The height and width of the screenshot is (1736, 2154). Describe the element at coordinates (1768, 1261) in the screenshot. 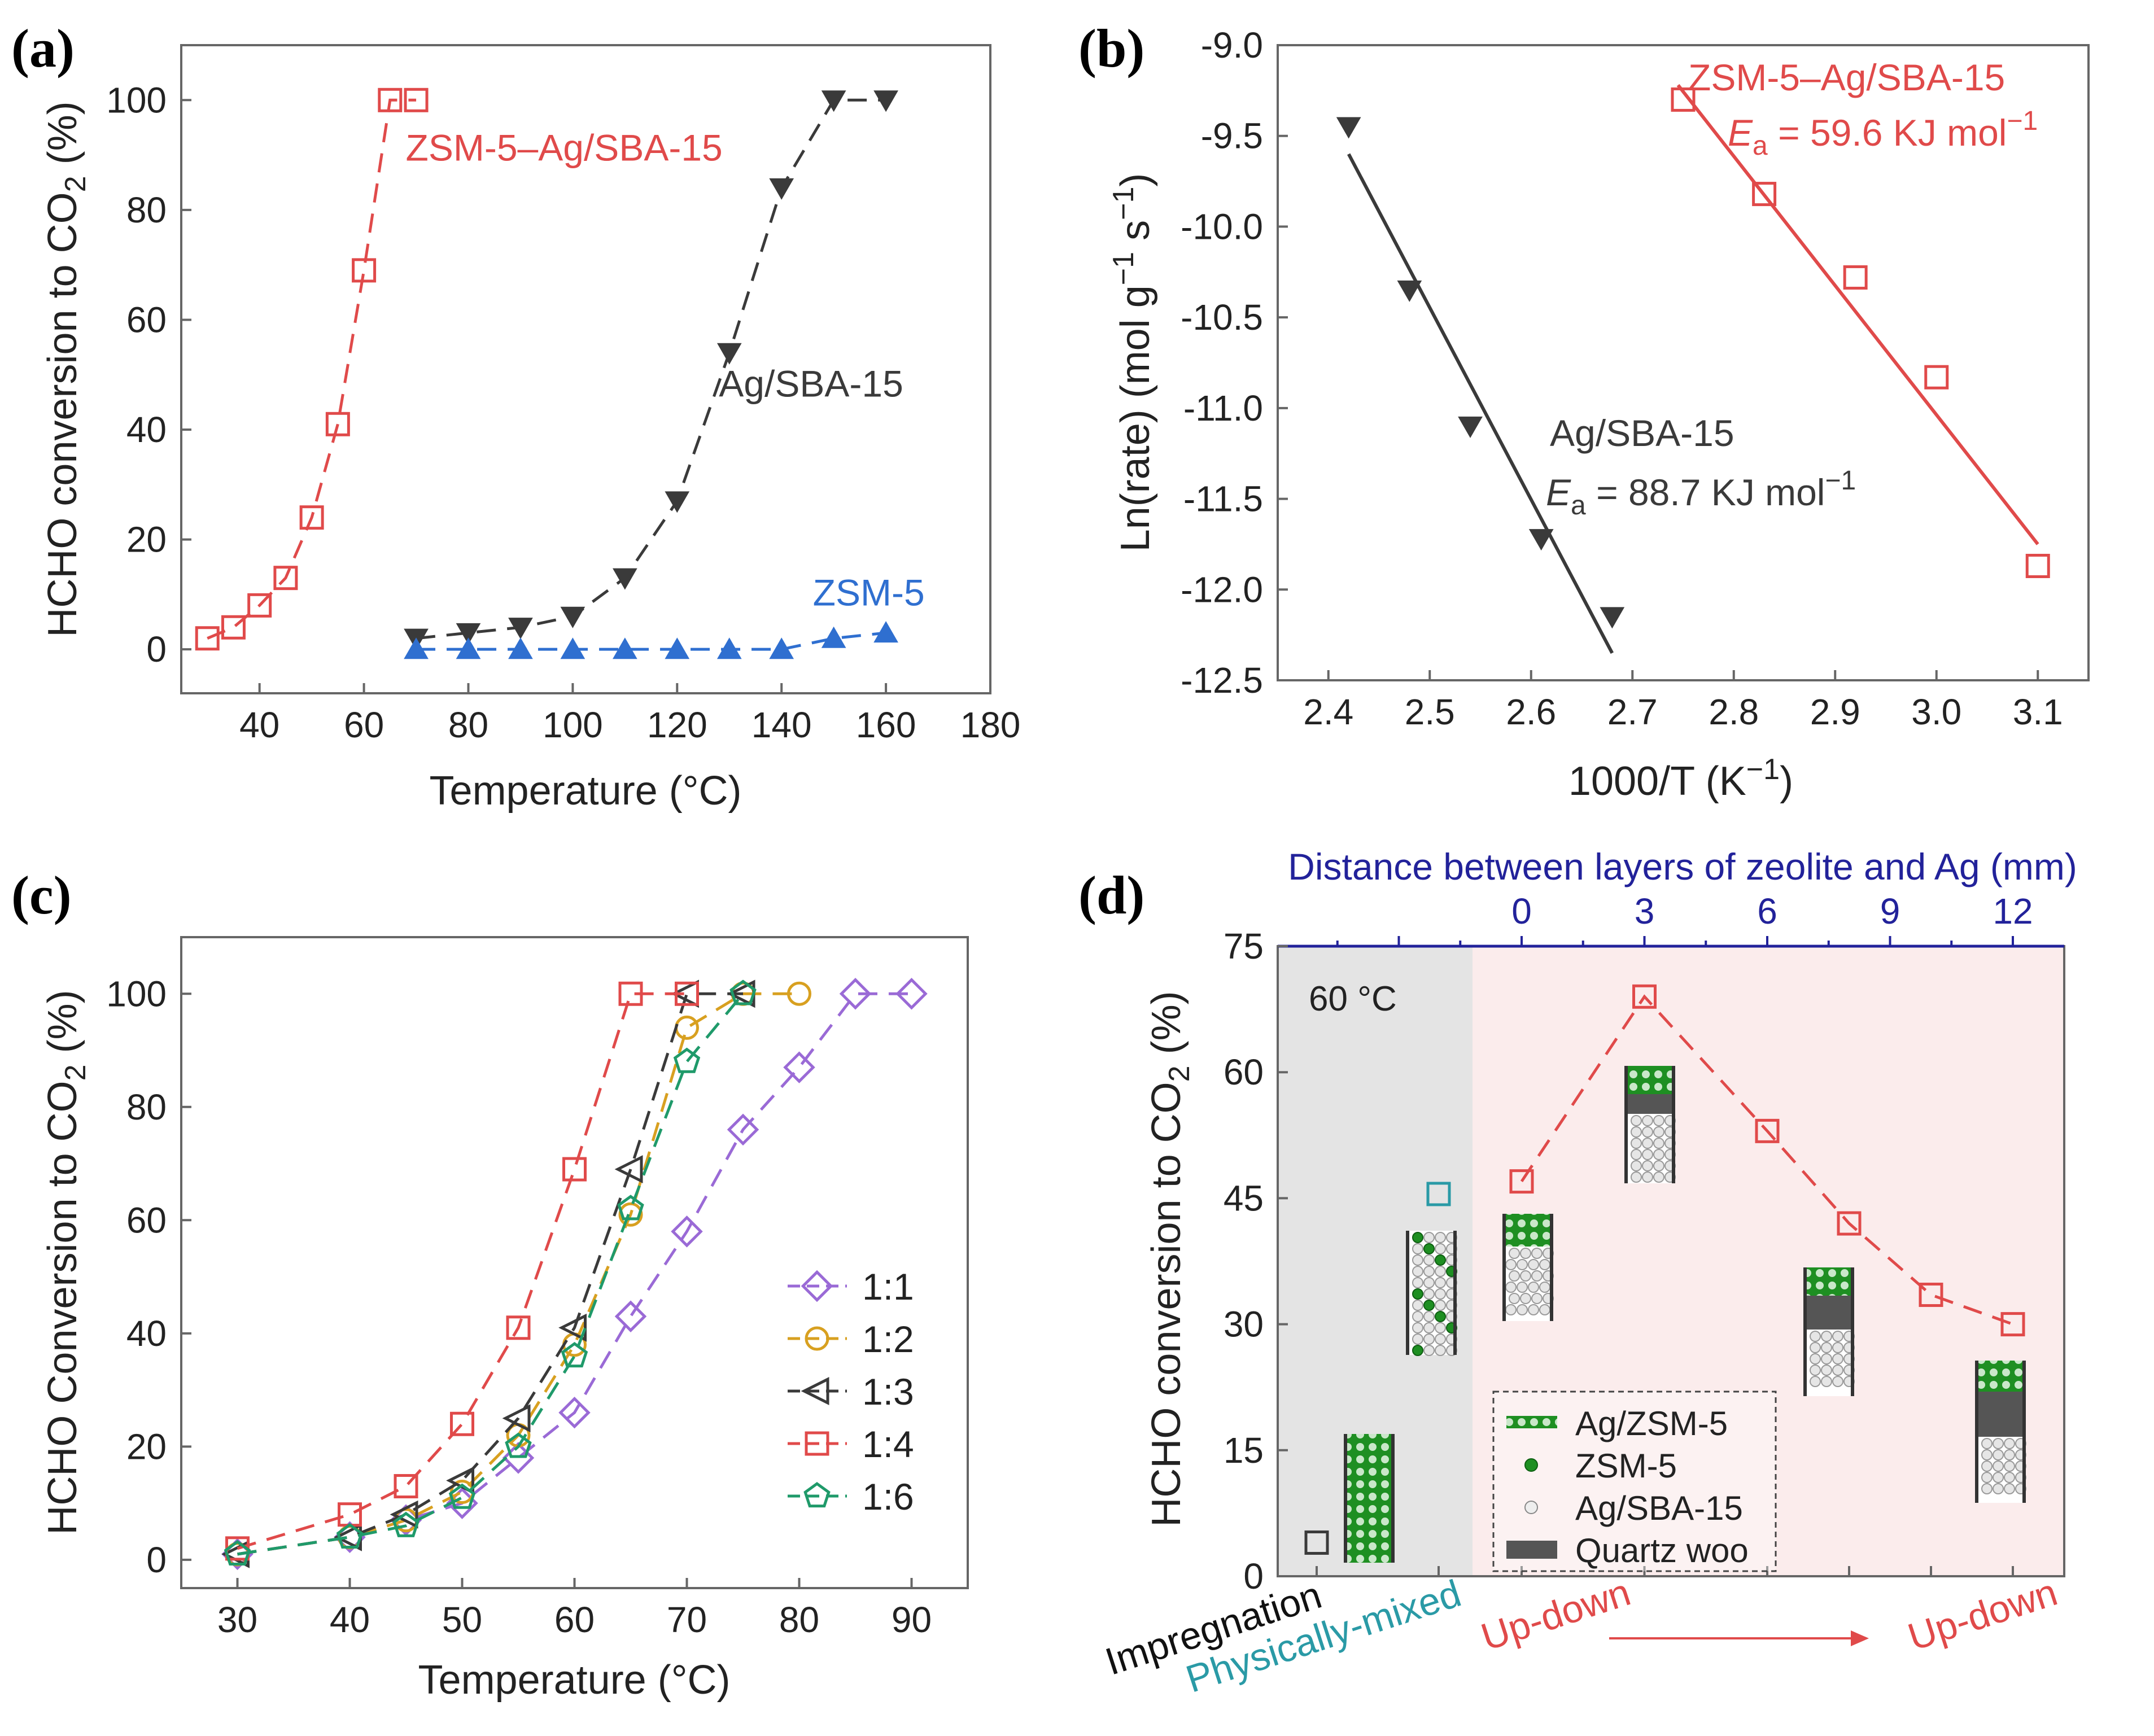

I see `up-down-region` at that location.